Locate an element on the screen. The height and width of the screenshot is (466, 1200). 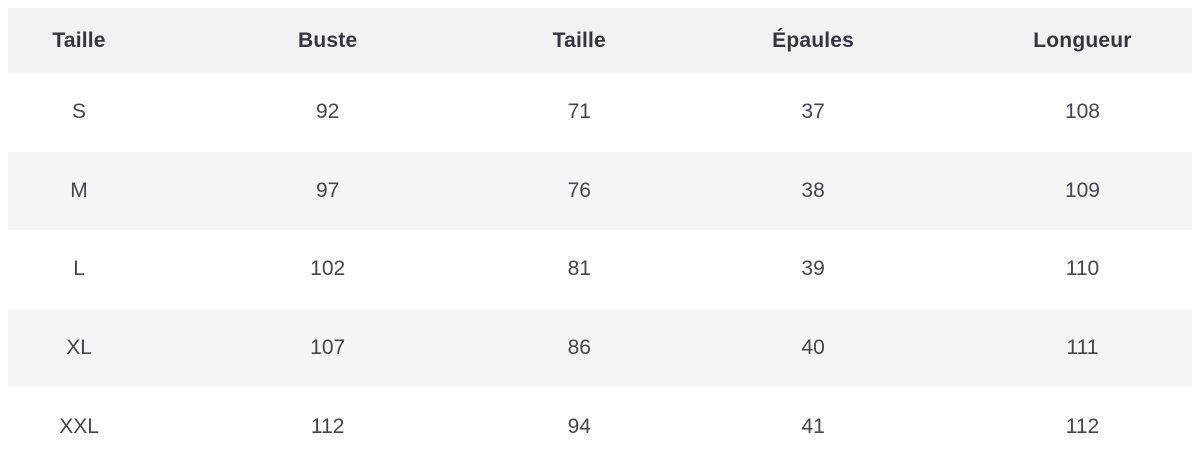
header-row: Taille Buste Taille Épaules Longueur is located at coordinates (600, 40).